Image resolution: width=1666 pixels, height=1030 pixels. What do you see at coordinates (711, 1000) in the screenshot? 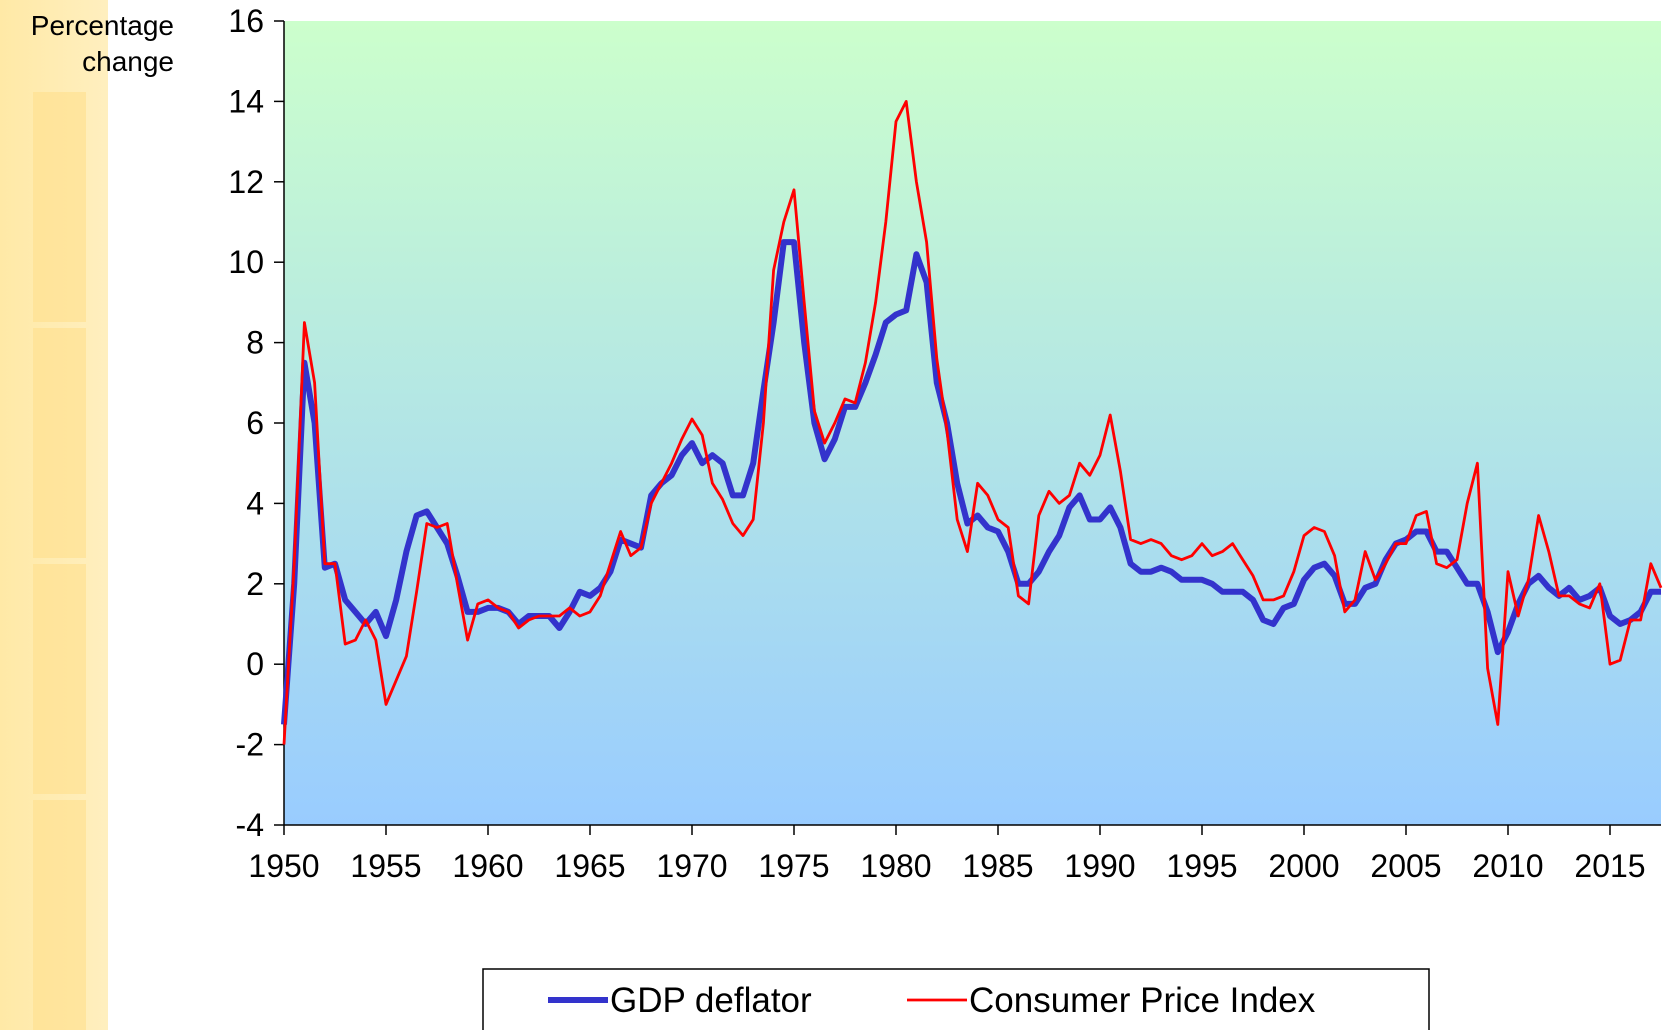
I see `legend-label: GDP deflator` at bounding box center [711, 1000].